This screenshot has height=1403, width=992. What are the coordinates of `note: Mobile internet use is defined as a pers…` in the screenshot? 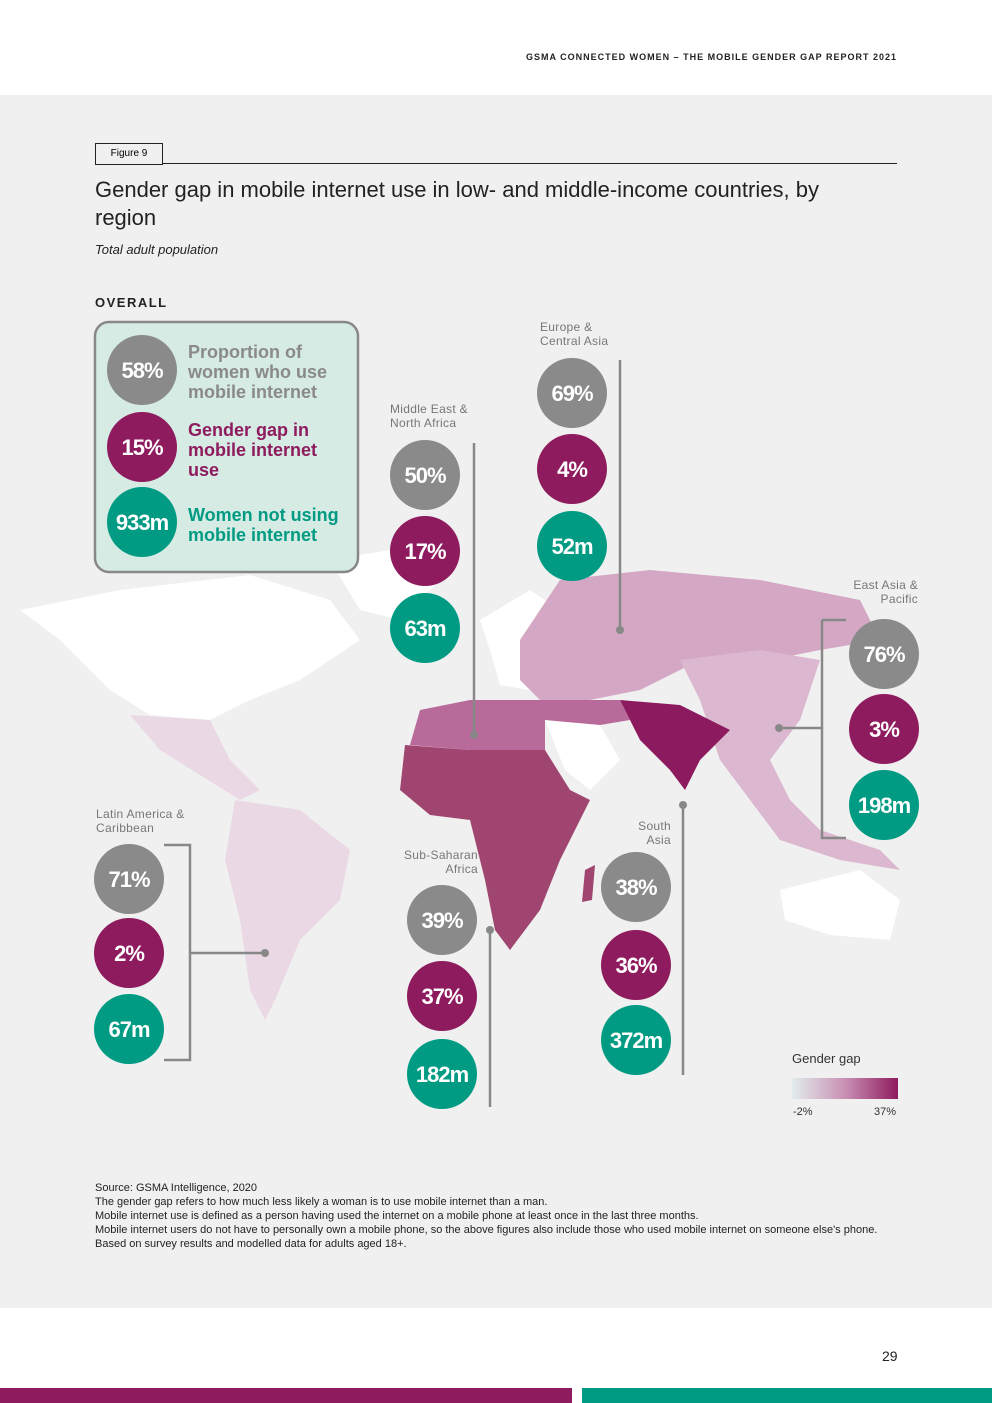 It's located at (397, 1216).